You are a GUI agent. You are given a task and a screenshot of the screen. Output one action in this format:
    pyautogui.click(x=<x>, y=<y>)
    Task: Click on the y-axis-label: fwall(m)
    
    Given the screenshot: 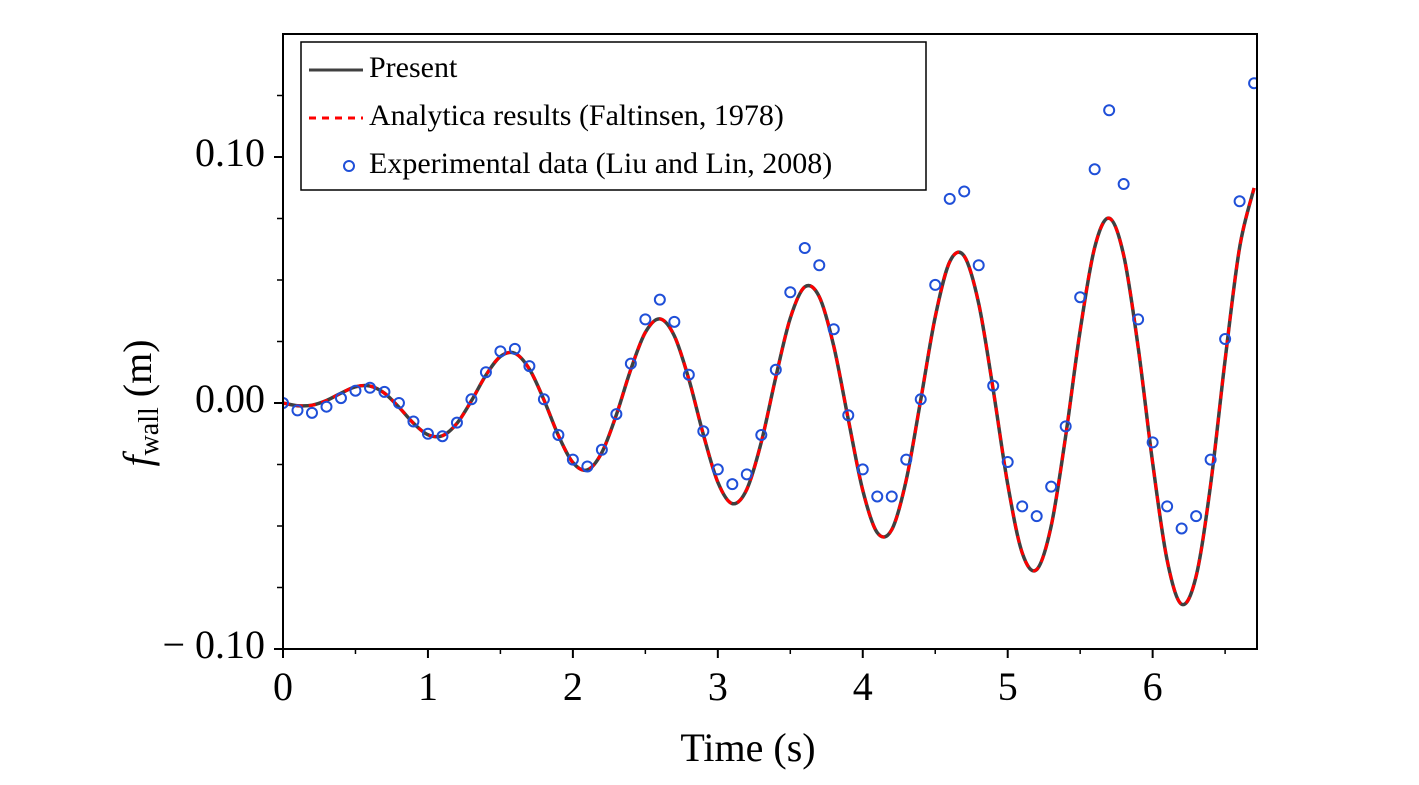 What is the action you would take?
    pyautogui.click(x=140, y=402)
    